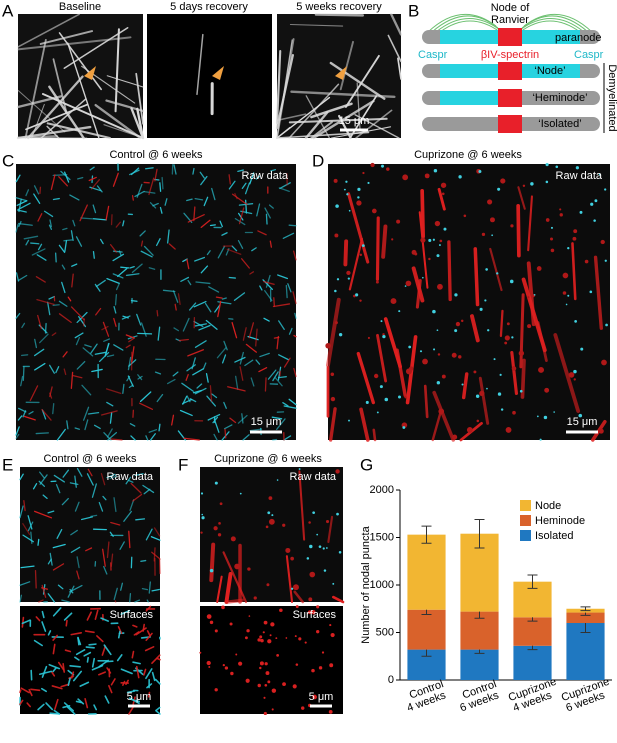 This screenshot has height=743, width=617. Describe the element at coordinates (354, 121) in the screenshot. I see `scale-label: 15 μm` at that location.